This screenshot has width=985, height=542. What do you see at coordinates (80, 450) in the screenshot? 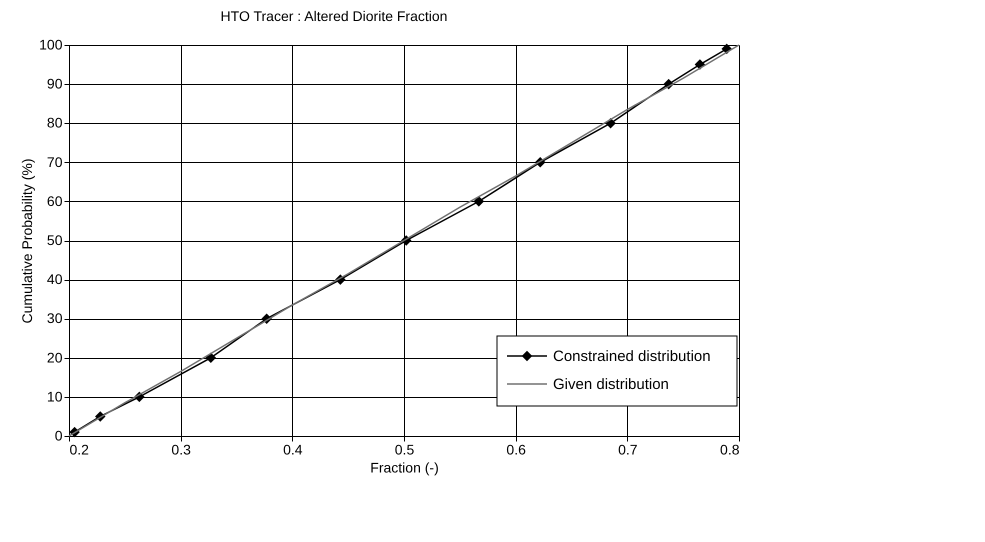
I see `x-tick-label: 0.2` at bounding box center [80, 450].